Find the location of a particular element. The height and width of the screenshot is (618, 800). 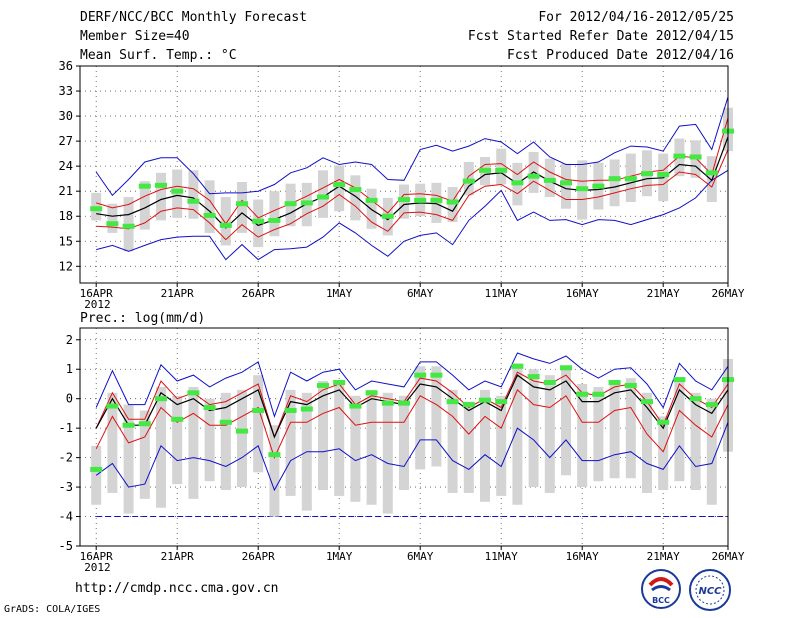

y-tick-label: 24 is located at coordinates (66, 166).